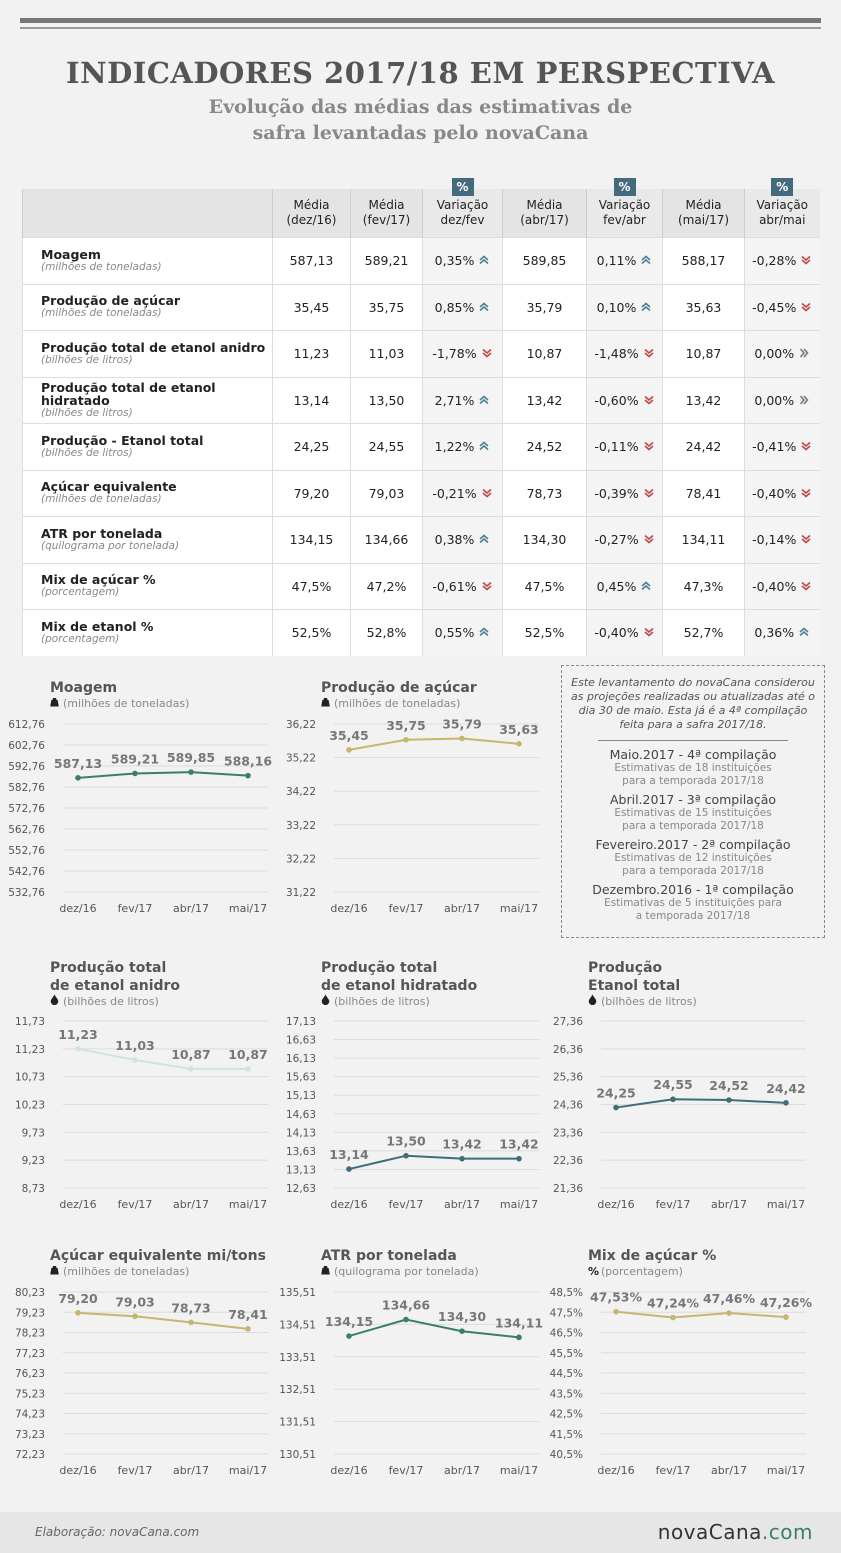 This screenshot has height=1553, width=841. Describe the element at coordinates (462, 632) in the screenshot. I see `variation-cell: 0,55%` at that location.